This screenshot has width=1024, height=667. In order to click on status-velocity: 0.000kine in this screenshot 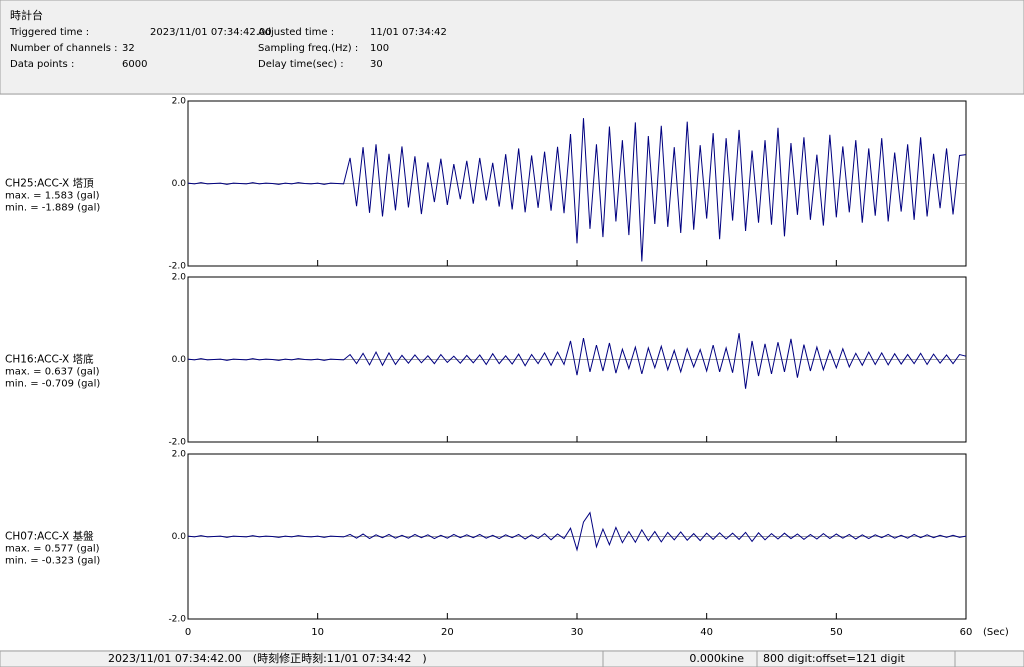, I will do `click(716, 658)`.